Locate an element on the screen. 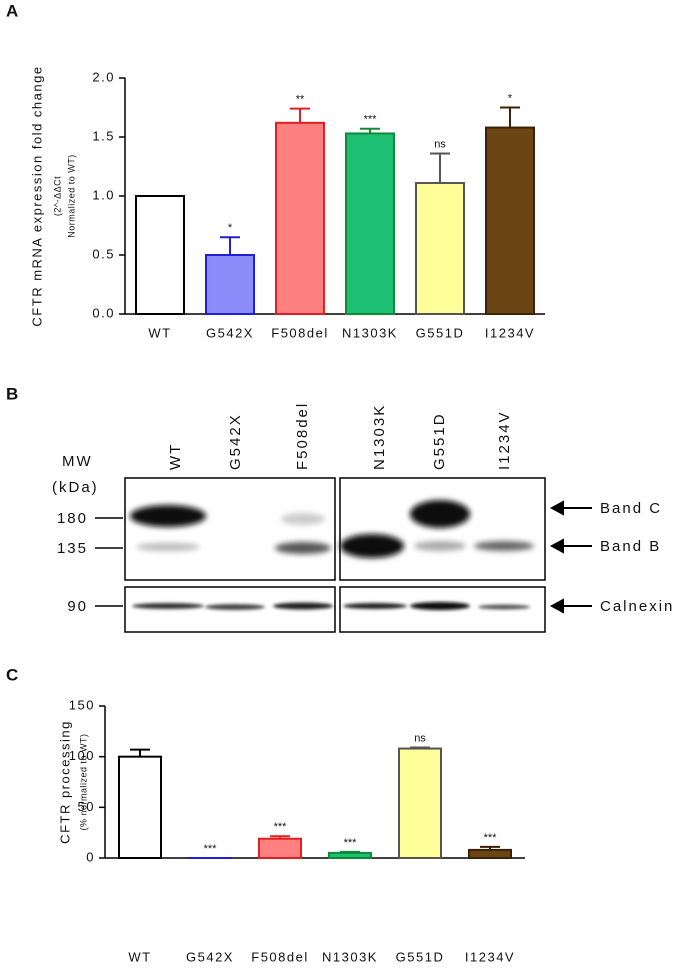 This screenshot has width=685, height=970. marker-label: 90 is located at coordinates (77, 606).